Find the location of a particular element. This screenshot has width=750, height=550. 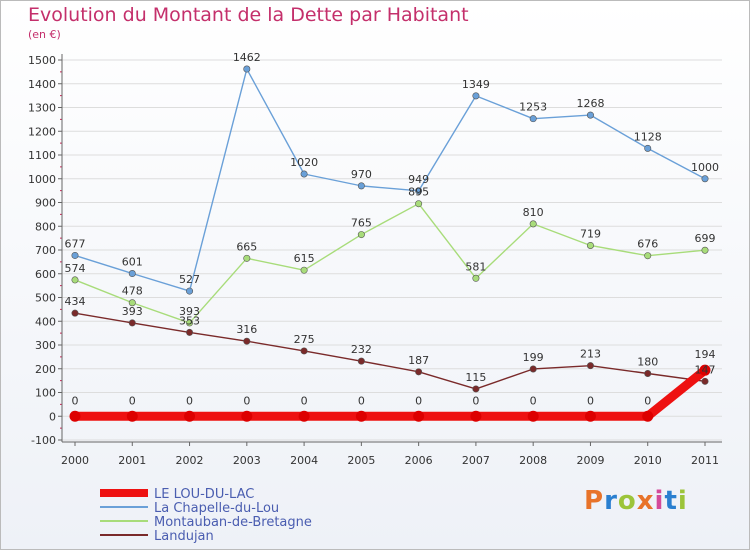

data-point-Montauban-de-Bretagne-2011 is located at coordinates (705, 250).